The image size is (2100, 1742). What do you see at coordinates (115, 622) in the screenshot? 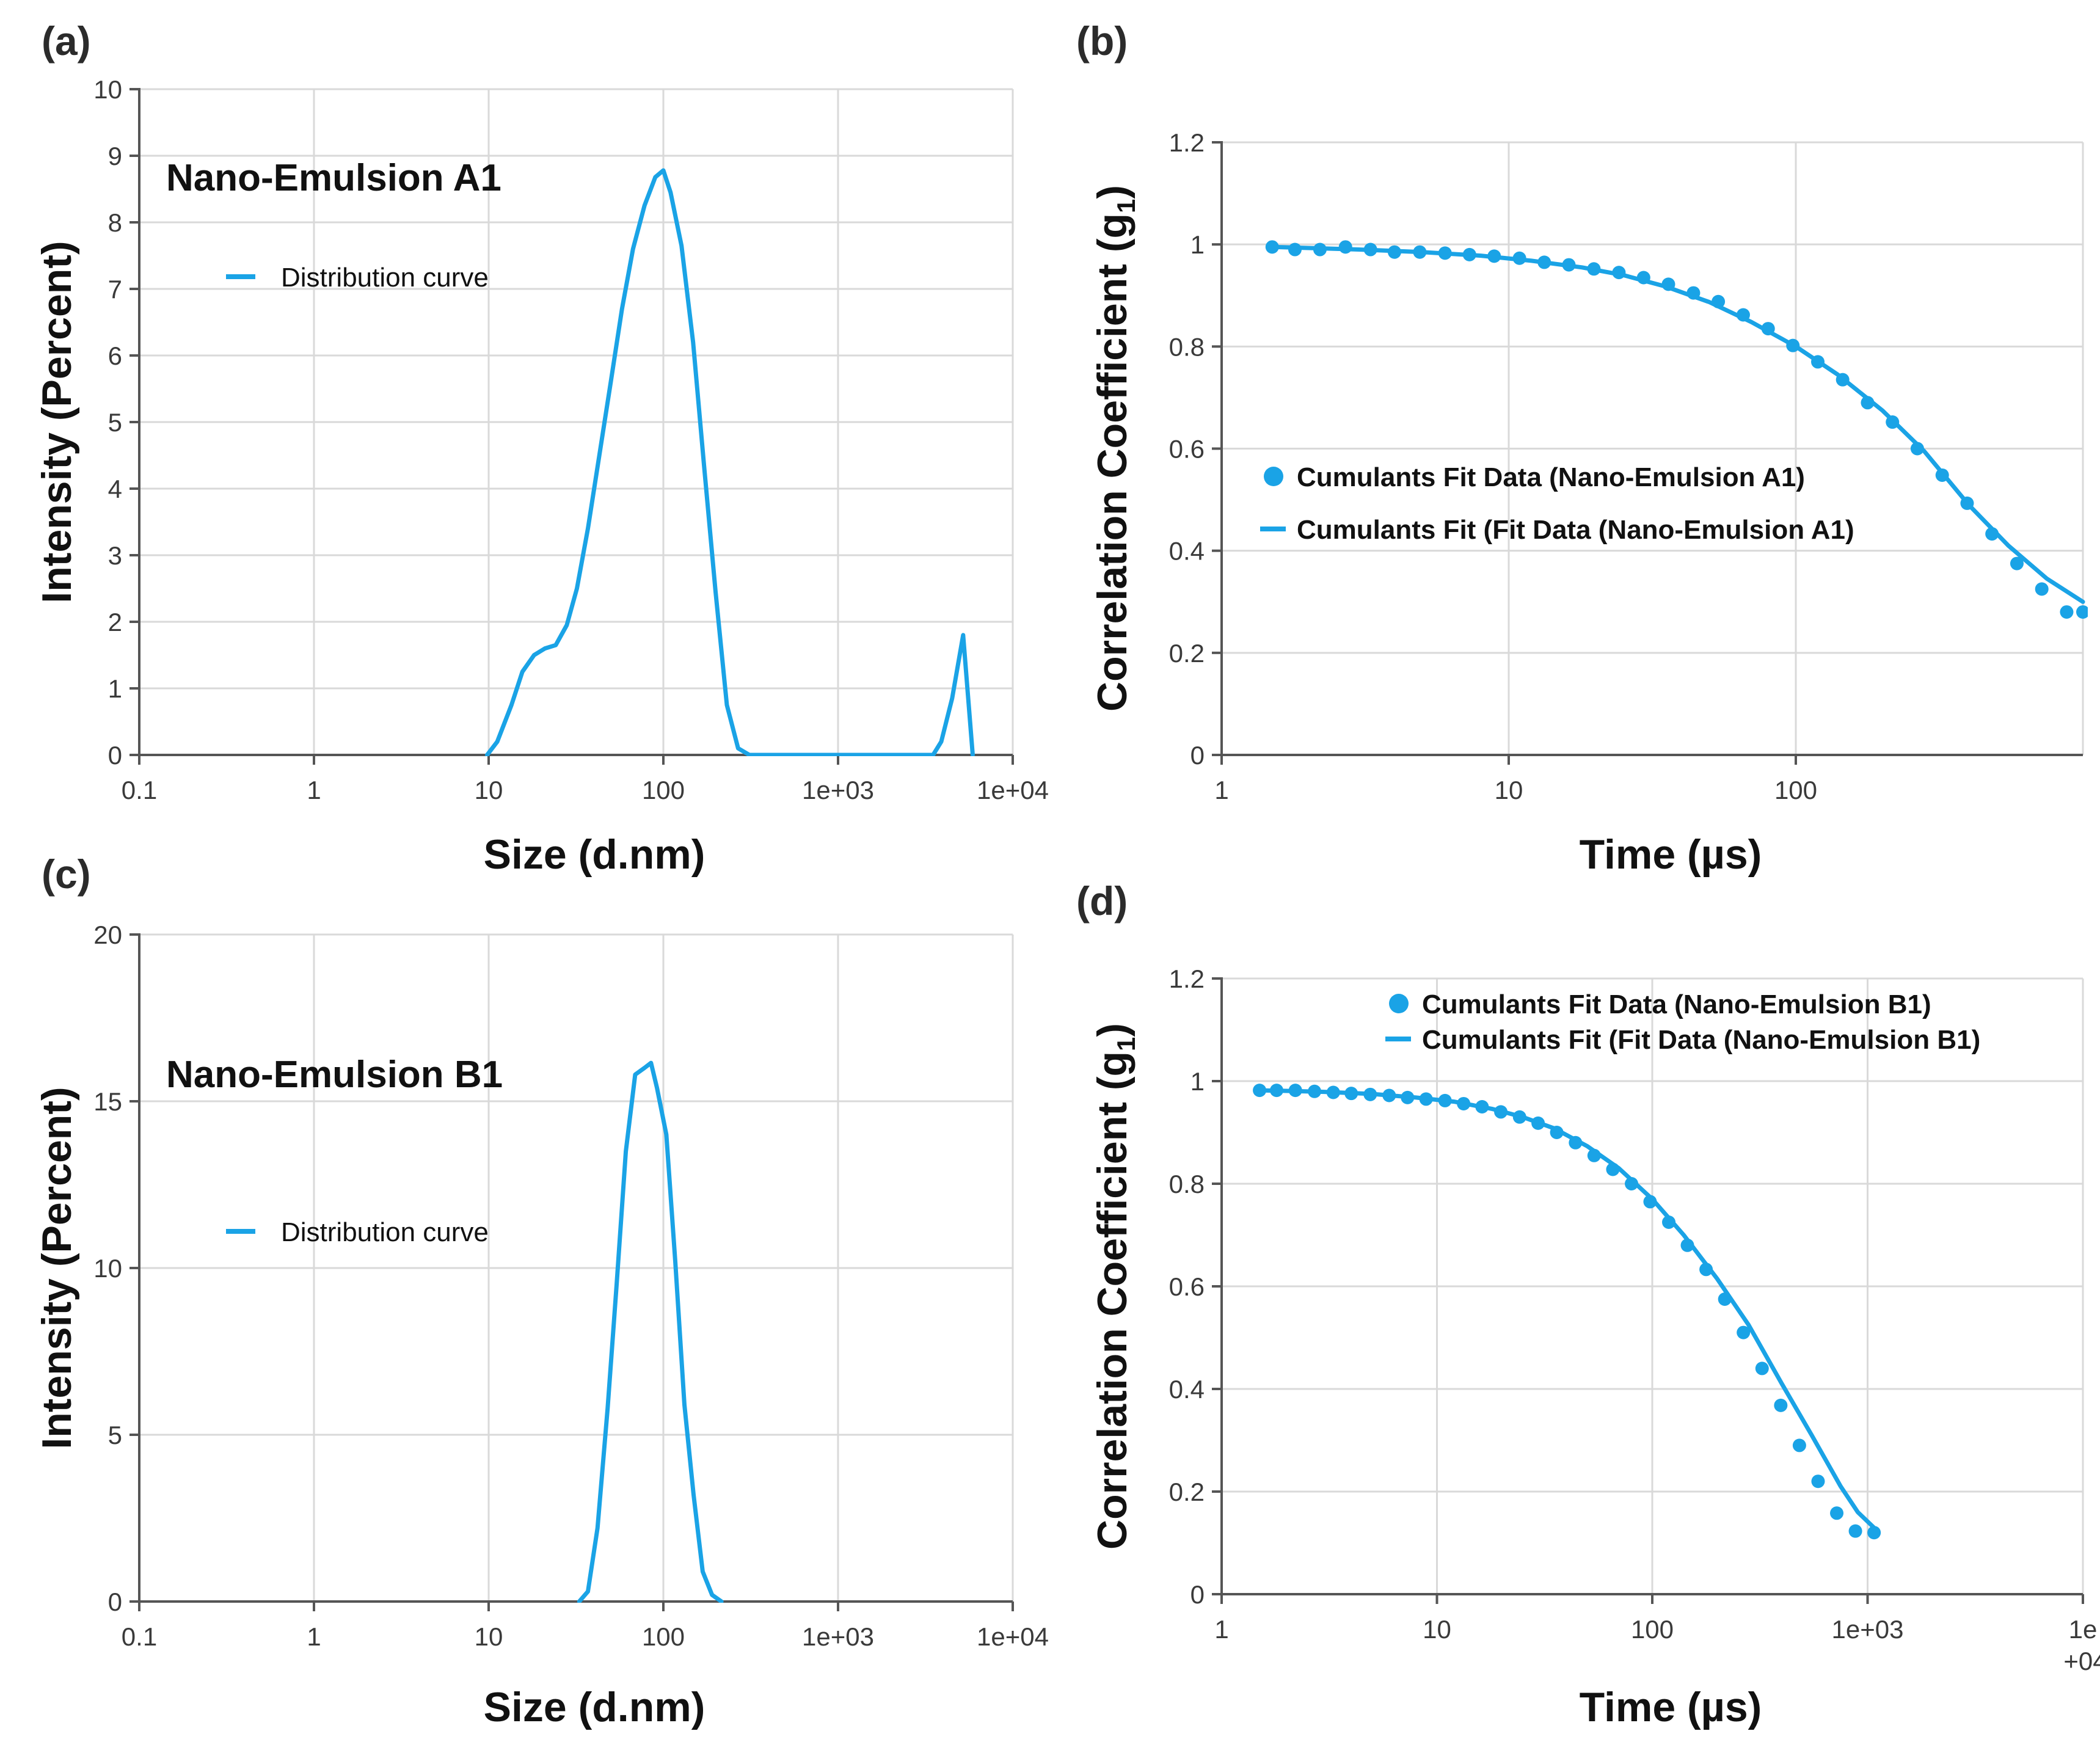
I see `y-tick-label: 2` at bounding box center [115, 622].